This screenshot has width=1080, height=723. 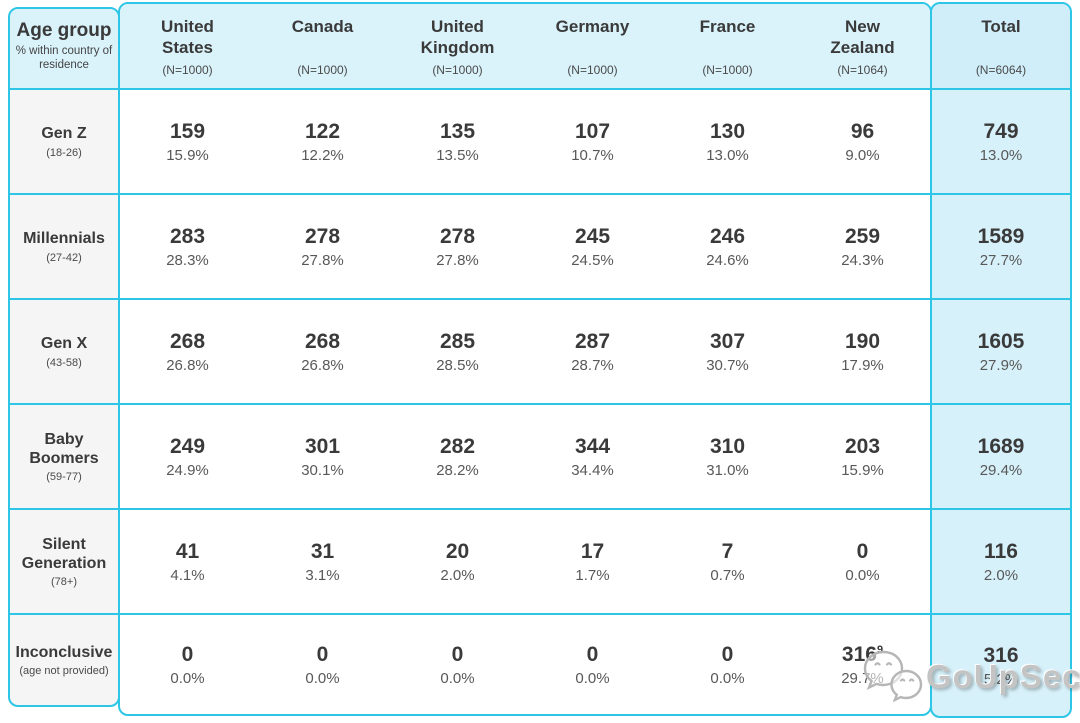 What do you see at coordinates (862, 155) in the screenshot?
I see `cell-percent: 9.0%` at bounding box center [862, 155].